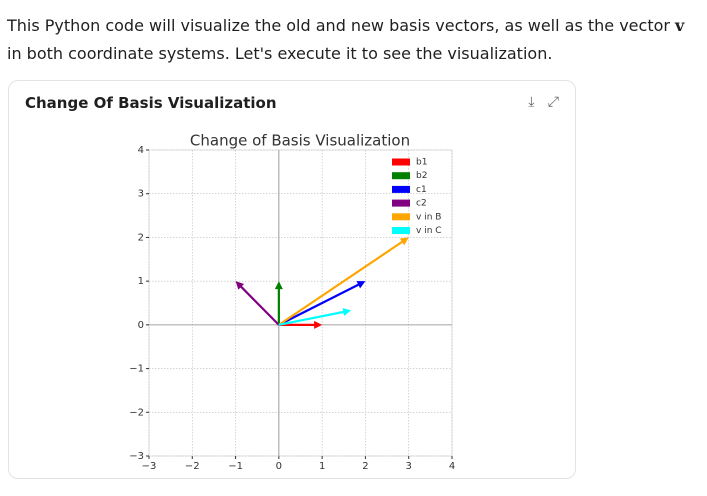  What do you see at coordinates (136, 412) in the screenshot?
I see `y-tick-label: −2` at bounding box center [136, 412].